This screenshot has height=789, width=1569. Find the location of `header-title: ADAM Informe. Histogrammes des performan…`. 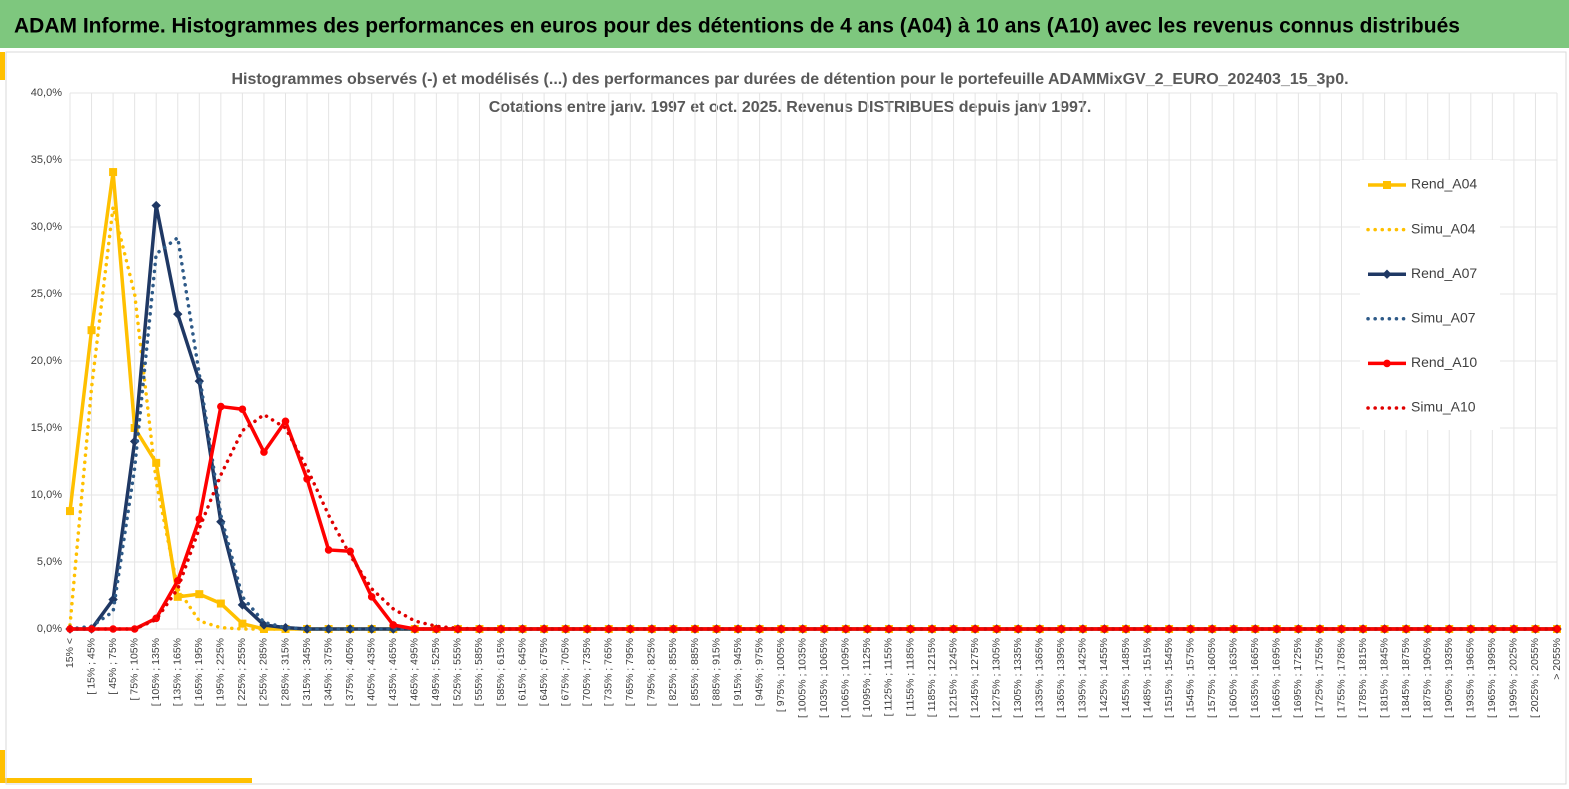

header-title: ADAM Informe. Histogrammes des performan… is located at coordinates (737, 26).